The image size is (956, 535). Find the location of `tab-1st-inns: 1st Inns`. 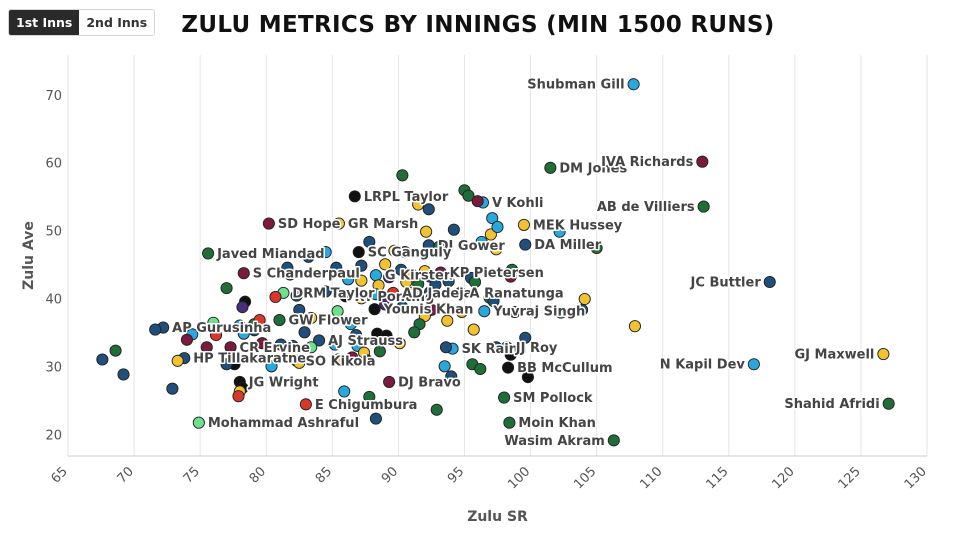

tab-1st-inns: 1st Inns is located at coordinates (44, 22).